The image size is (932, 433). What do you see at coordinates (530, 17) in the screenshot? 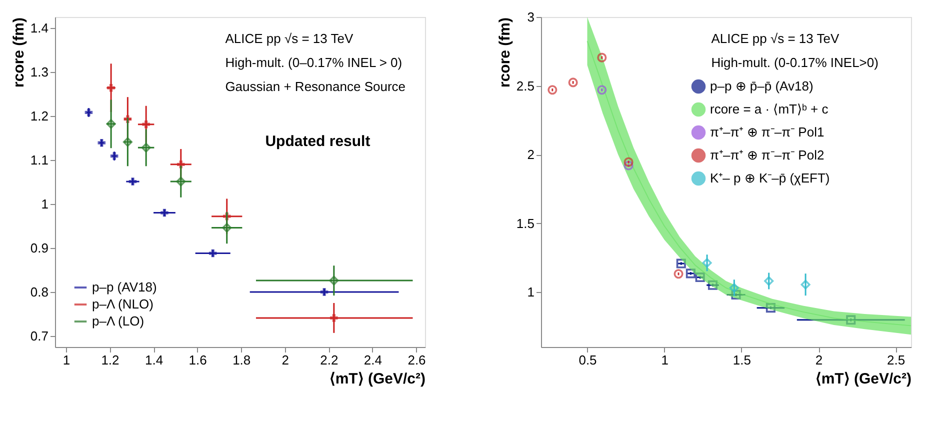
I see `y-tick-label: 3` at bounding box center [530, 17].